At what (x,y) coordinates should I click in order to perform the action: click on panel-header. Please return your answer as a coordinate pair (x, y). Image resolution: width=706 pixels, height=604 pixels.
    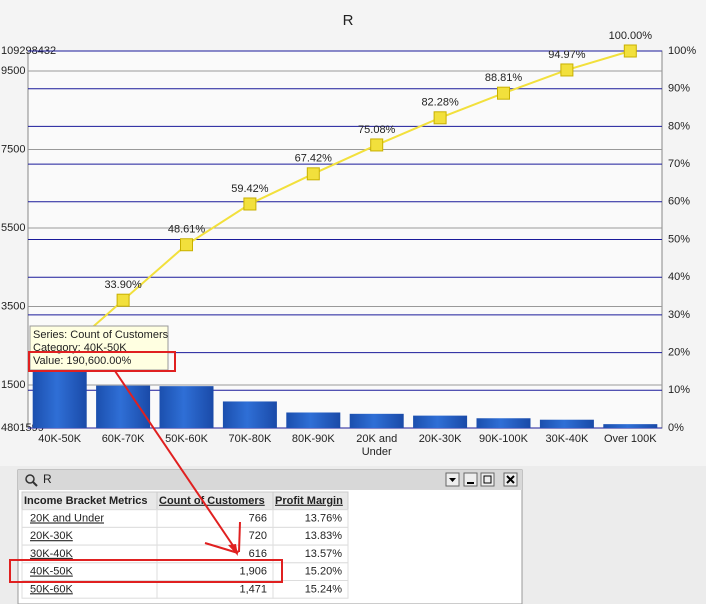
    Looking at the image, I should click on (270, 480).